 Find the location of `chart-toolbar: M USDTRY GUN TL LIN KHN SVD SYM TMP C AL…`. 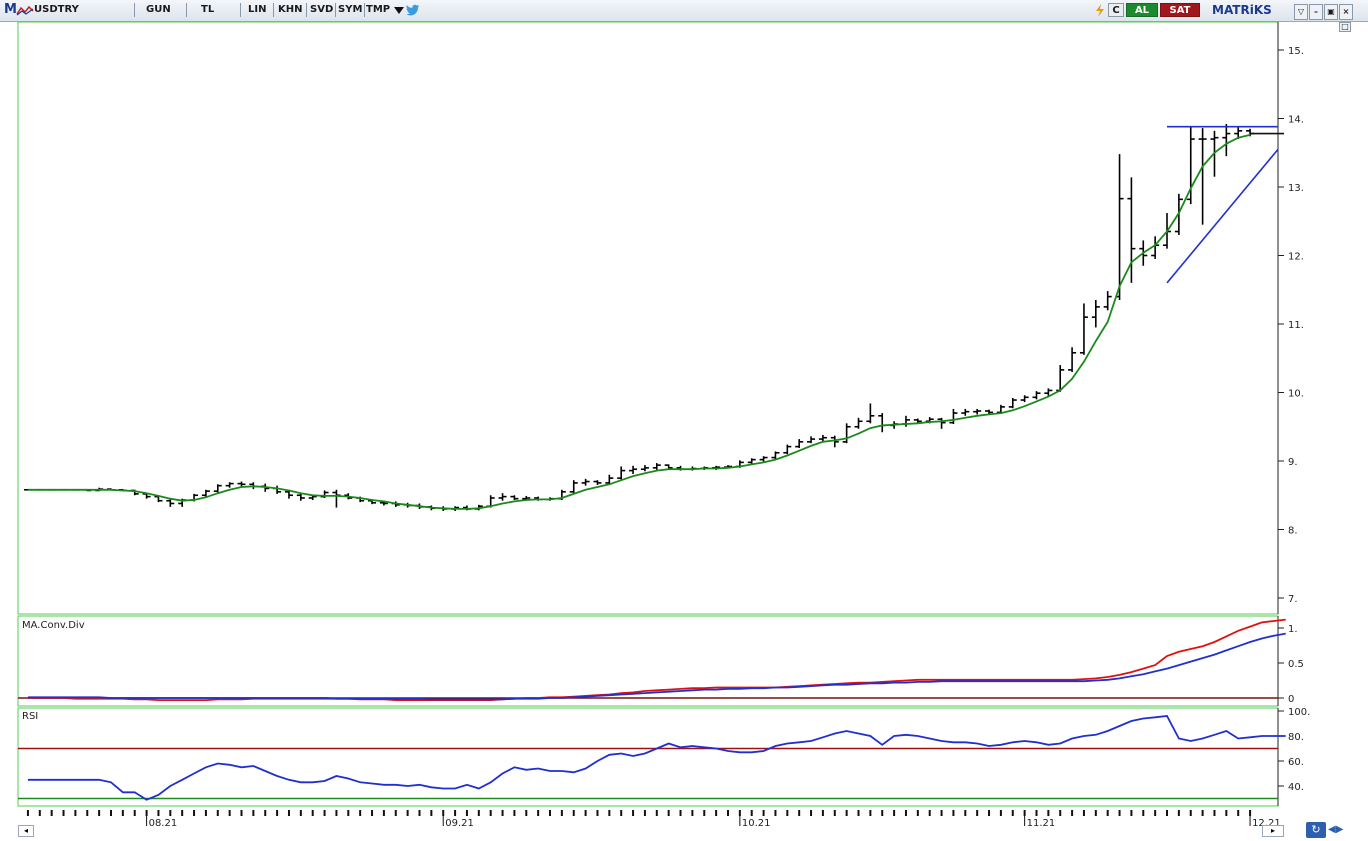

chart-toolbar: M USDTRY GUN TL LIN KHN SVD SYM TMP C AL… is located at coordinates (684, 16).